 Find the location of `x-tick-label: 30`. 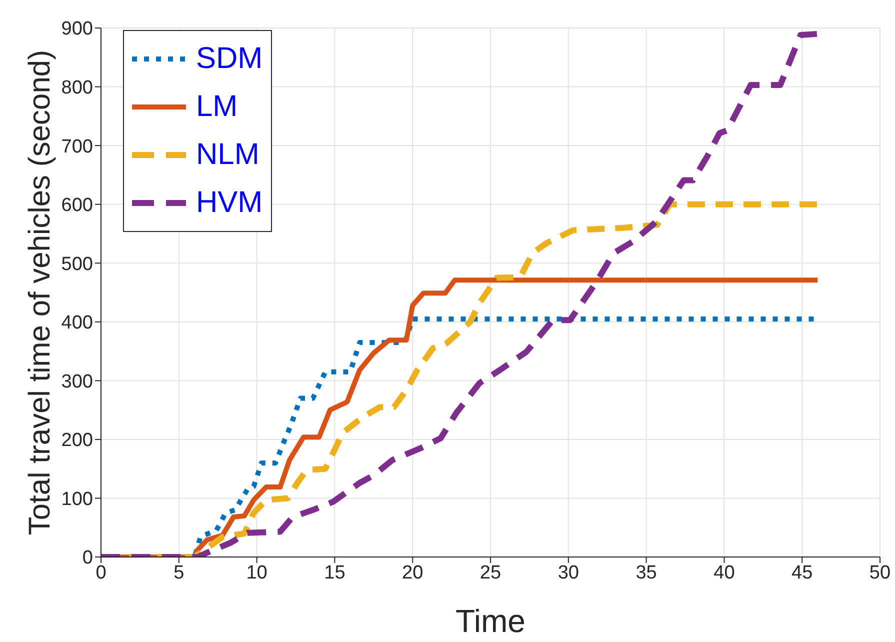

x-tick-label: 30 is located at coordinates (568, 573).